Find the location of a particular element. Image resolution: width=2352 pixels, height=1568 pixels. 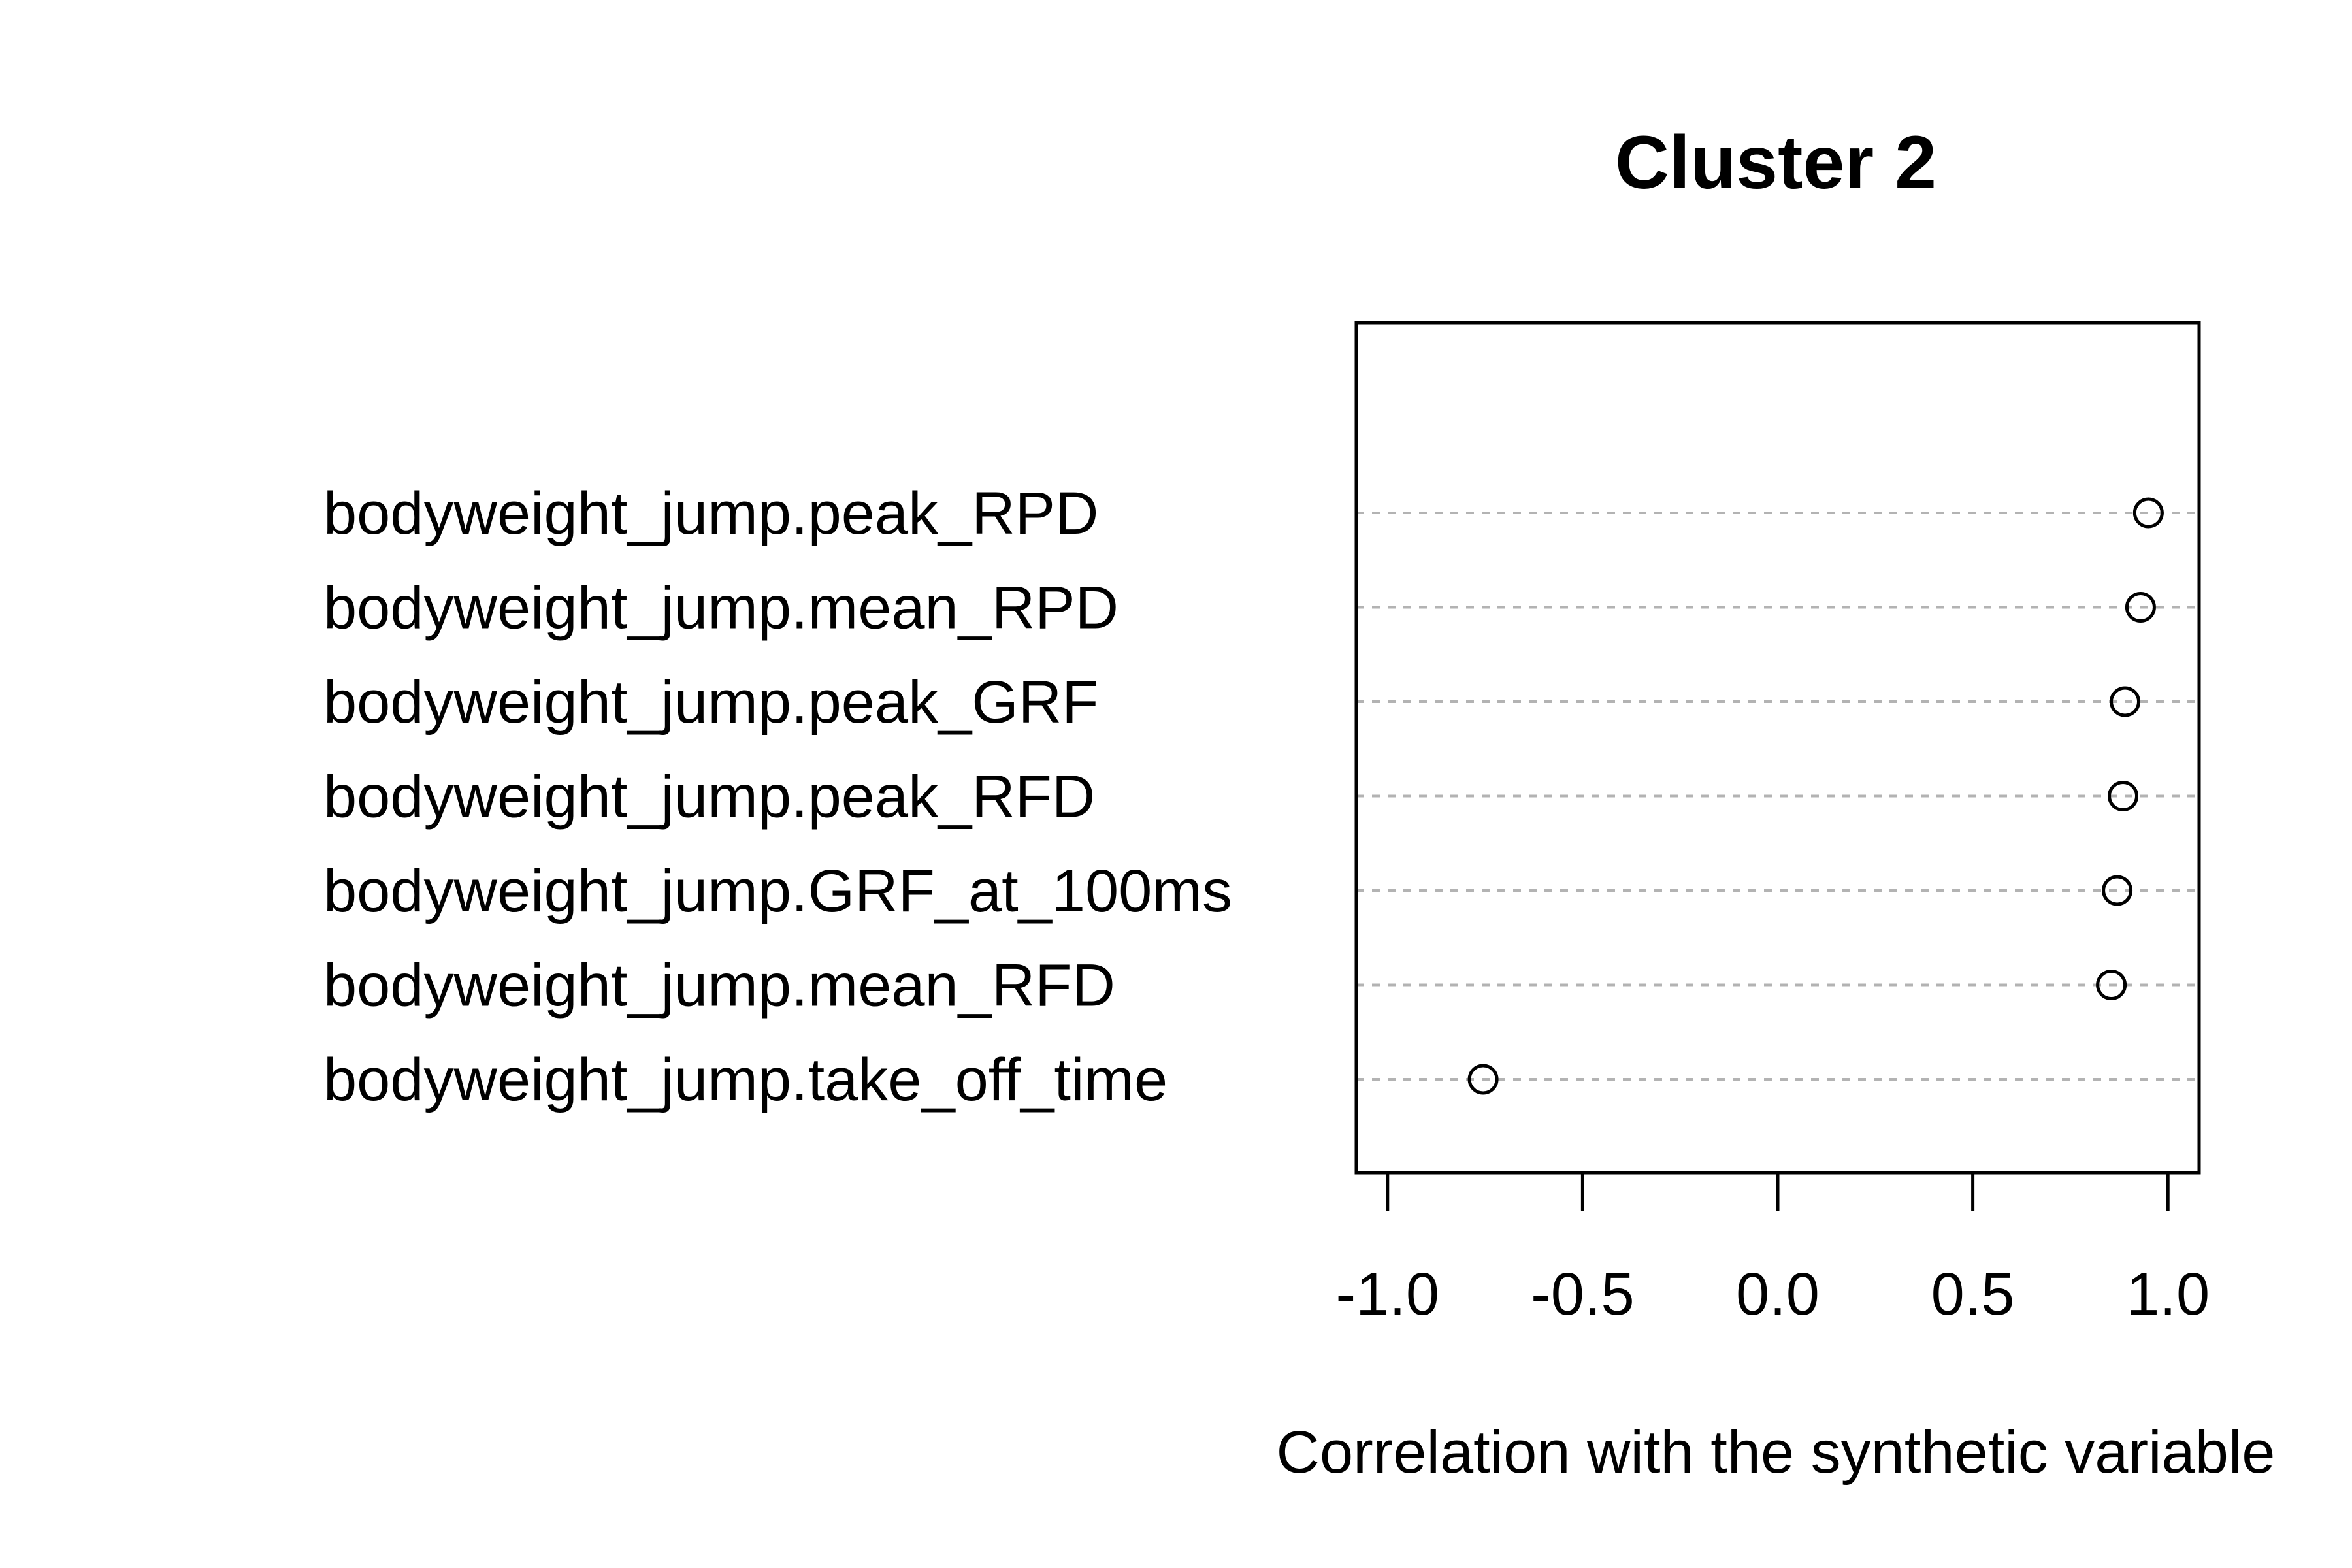

guide-lines is located at coordinates (1777, 796).